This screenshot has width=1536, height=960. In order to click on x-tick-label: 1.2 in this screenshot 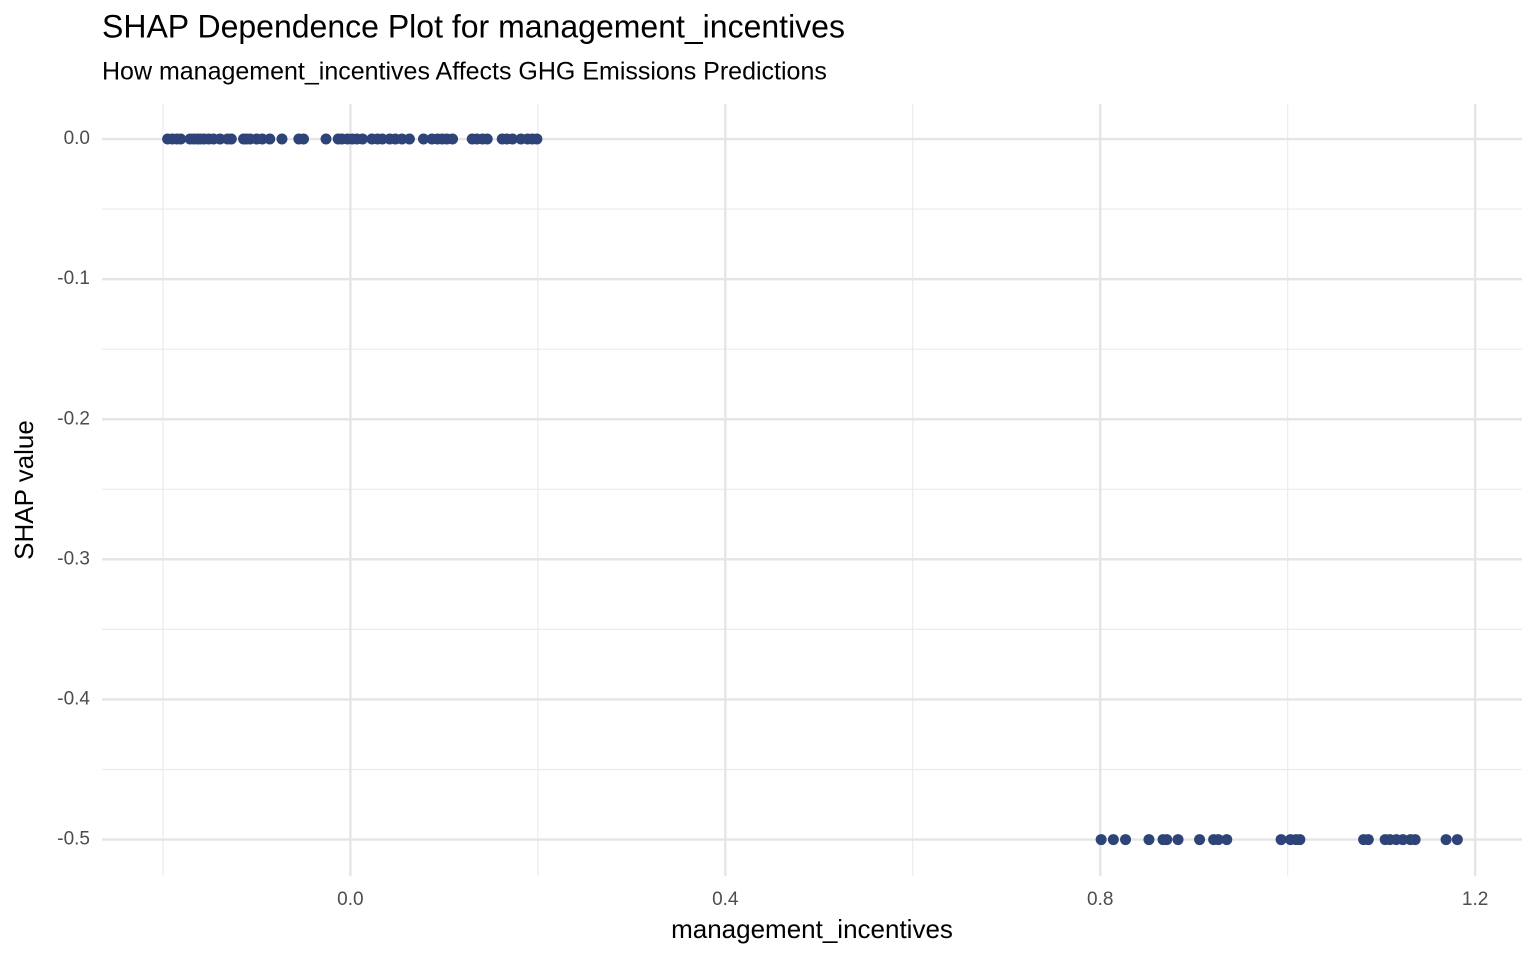, I will do `click(1475, 899)`.